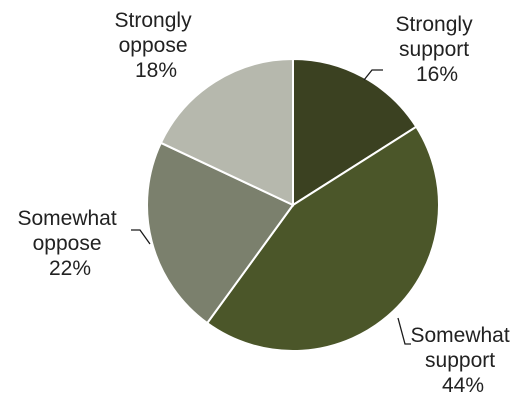 The image size is (527, 403). I want to click on leader-somewhat-oppose, so click(141, 237).